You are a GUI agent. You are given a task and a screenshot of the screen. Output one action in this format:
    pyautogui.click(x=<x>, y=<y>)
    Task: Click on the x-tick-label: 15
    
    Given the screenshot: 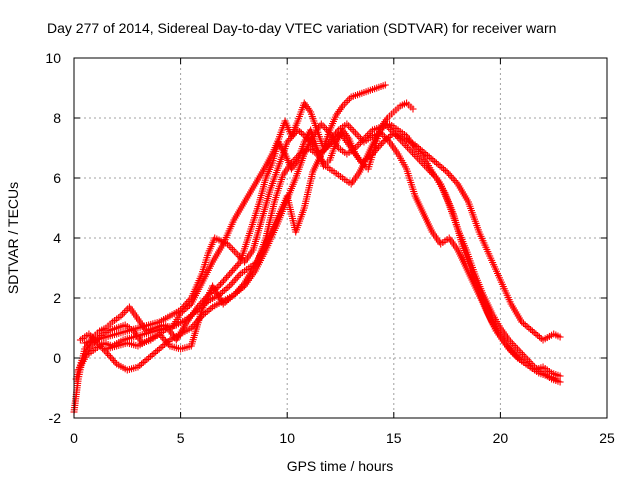 What is the action you would take?
    pyautogui.click(x=394, y=438)
    